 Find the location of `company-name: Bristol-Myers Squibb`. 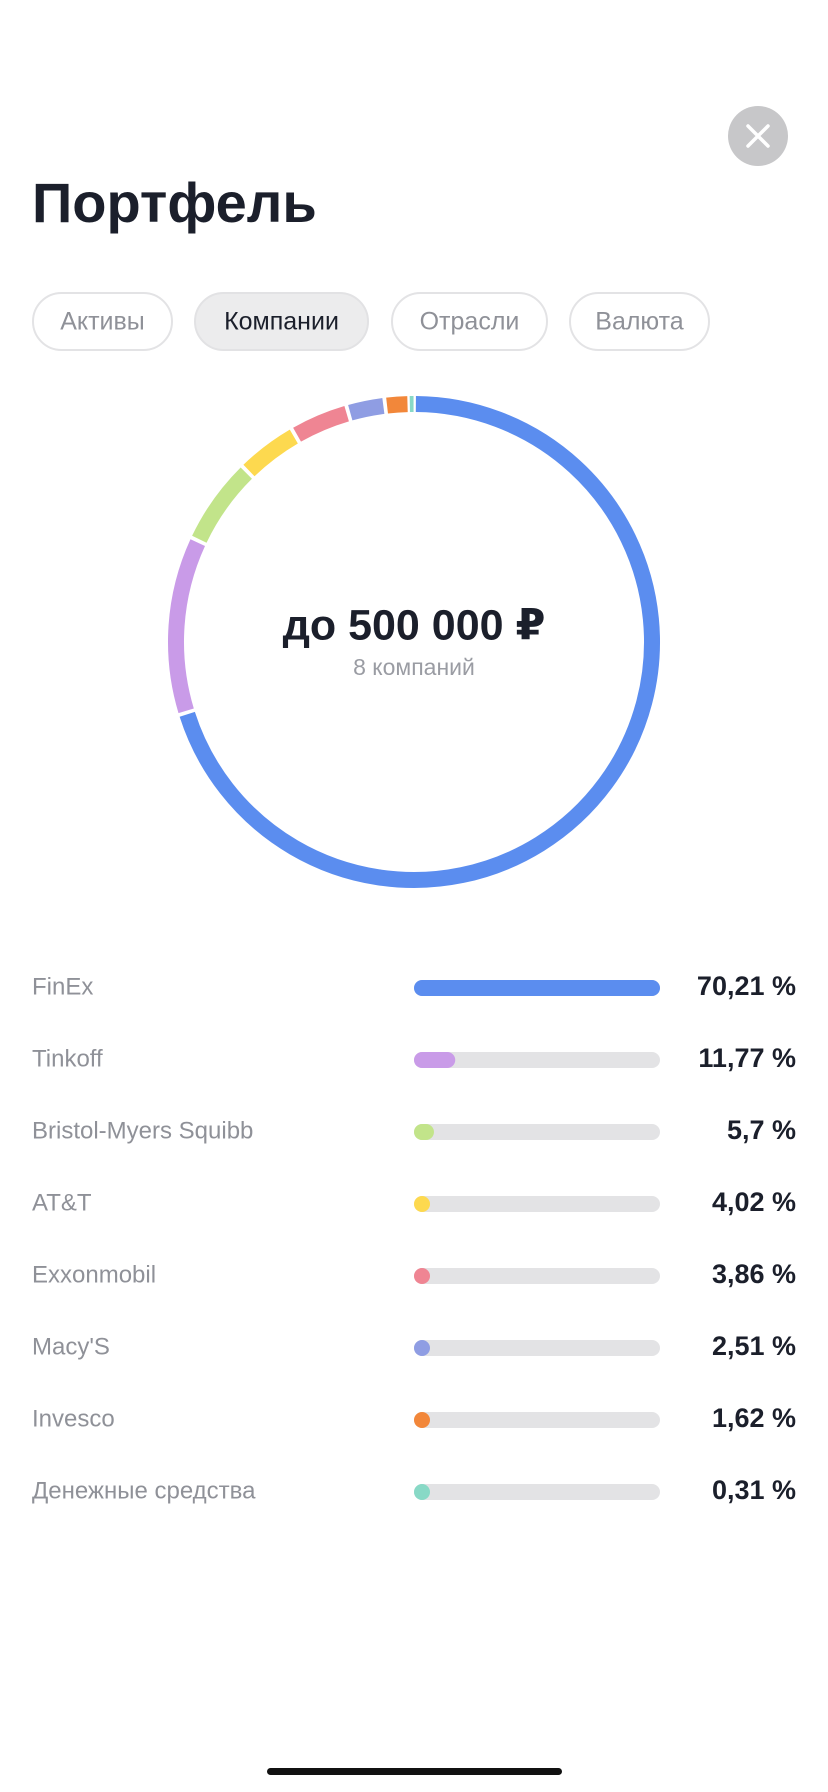

company-name: Bristol-Myers Squibb is located at coordinates (142, 1130).